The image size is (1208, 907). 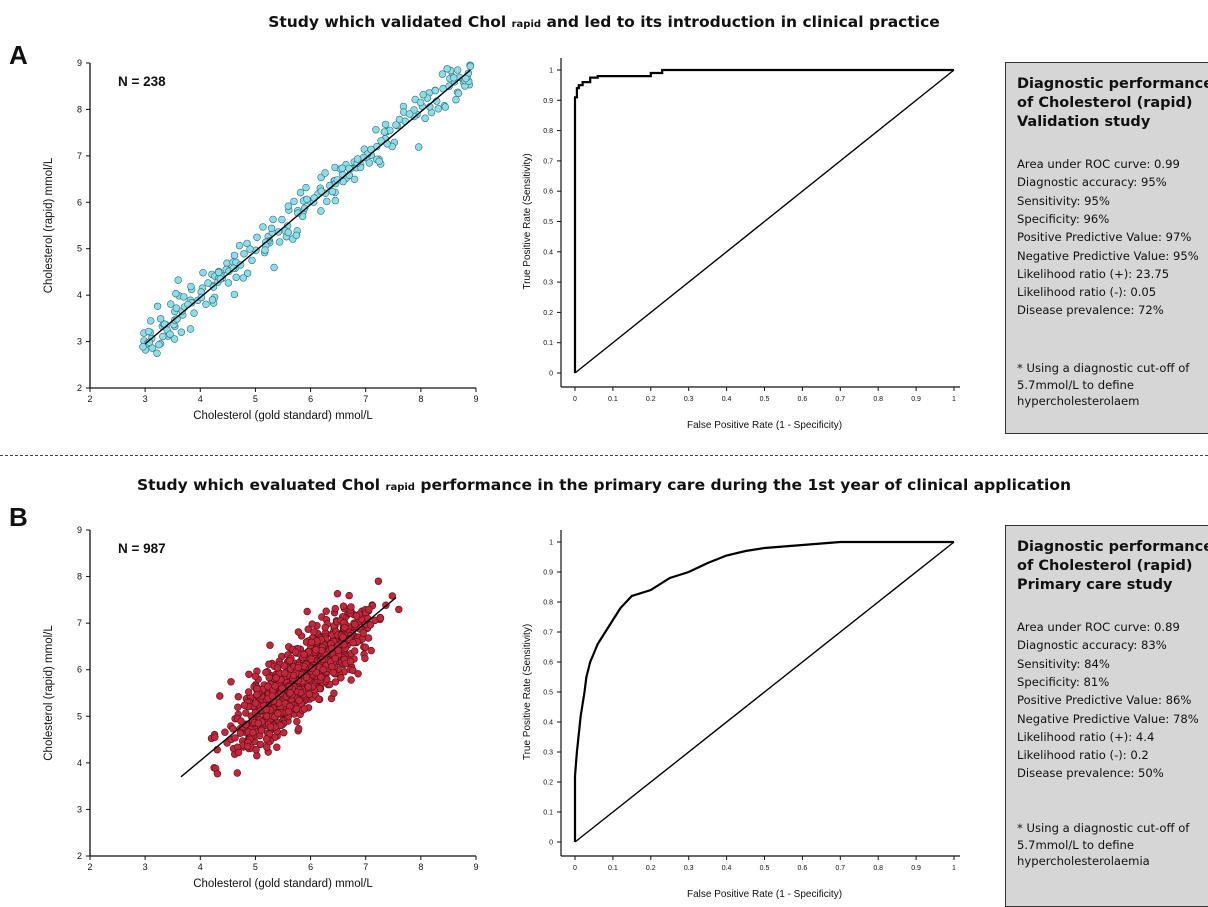 What do you see at coordinates (145, 867) in the screenshot?
I see `x-tick-label: 3` at bounding box center [145, 867].